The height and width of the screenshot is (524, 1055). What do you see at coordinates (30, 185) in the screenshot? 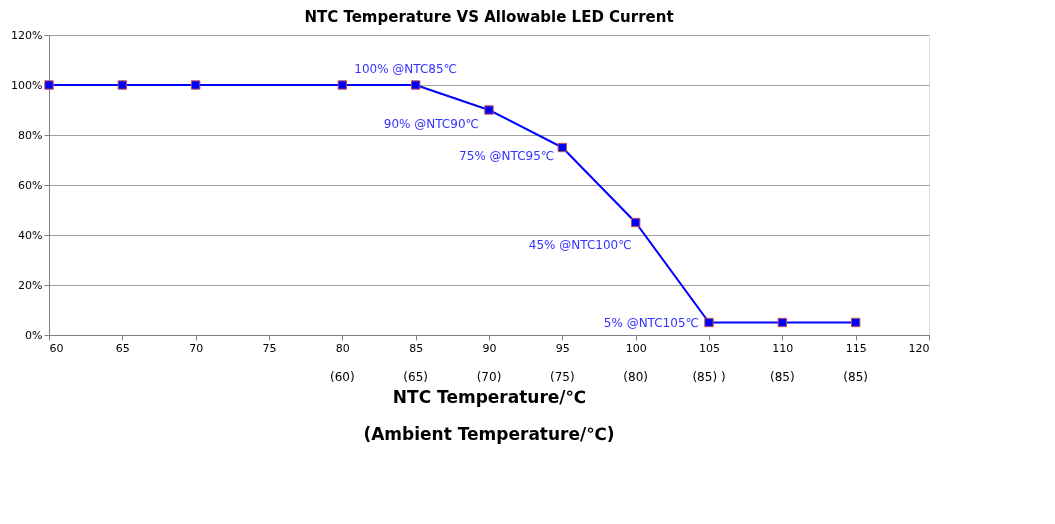
I see `y-tick-label: 60%` at bounding box center [30, 185].